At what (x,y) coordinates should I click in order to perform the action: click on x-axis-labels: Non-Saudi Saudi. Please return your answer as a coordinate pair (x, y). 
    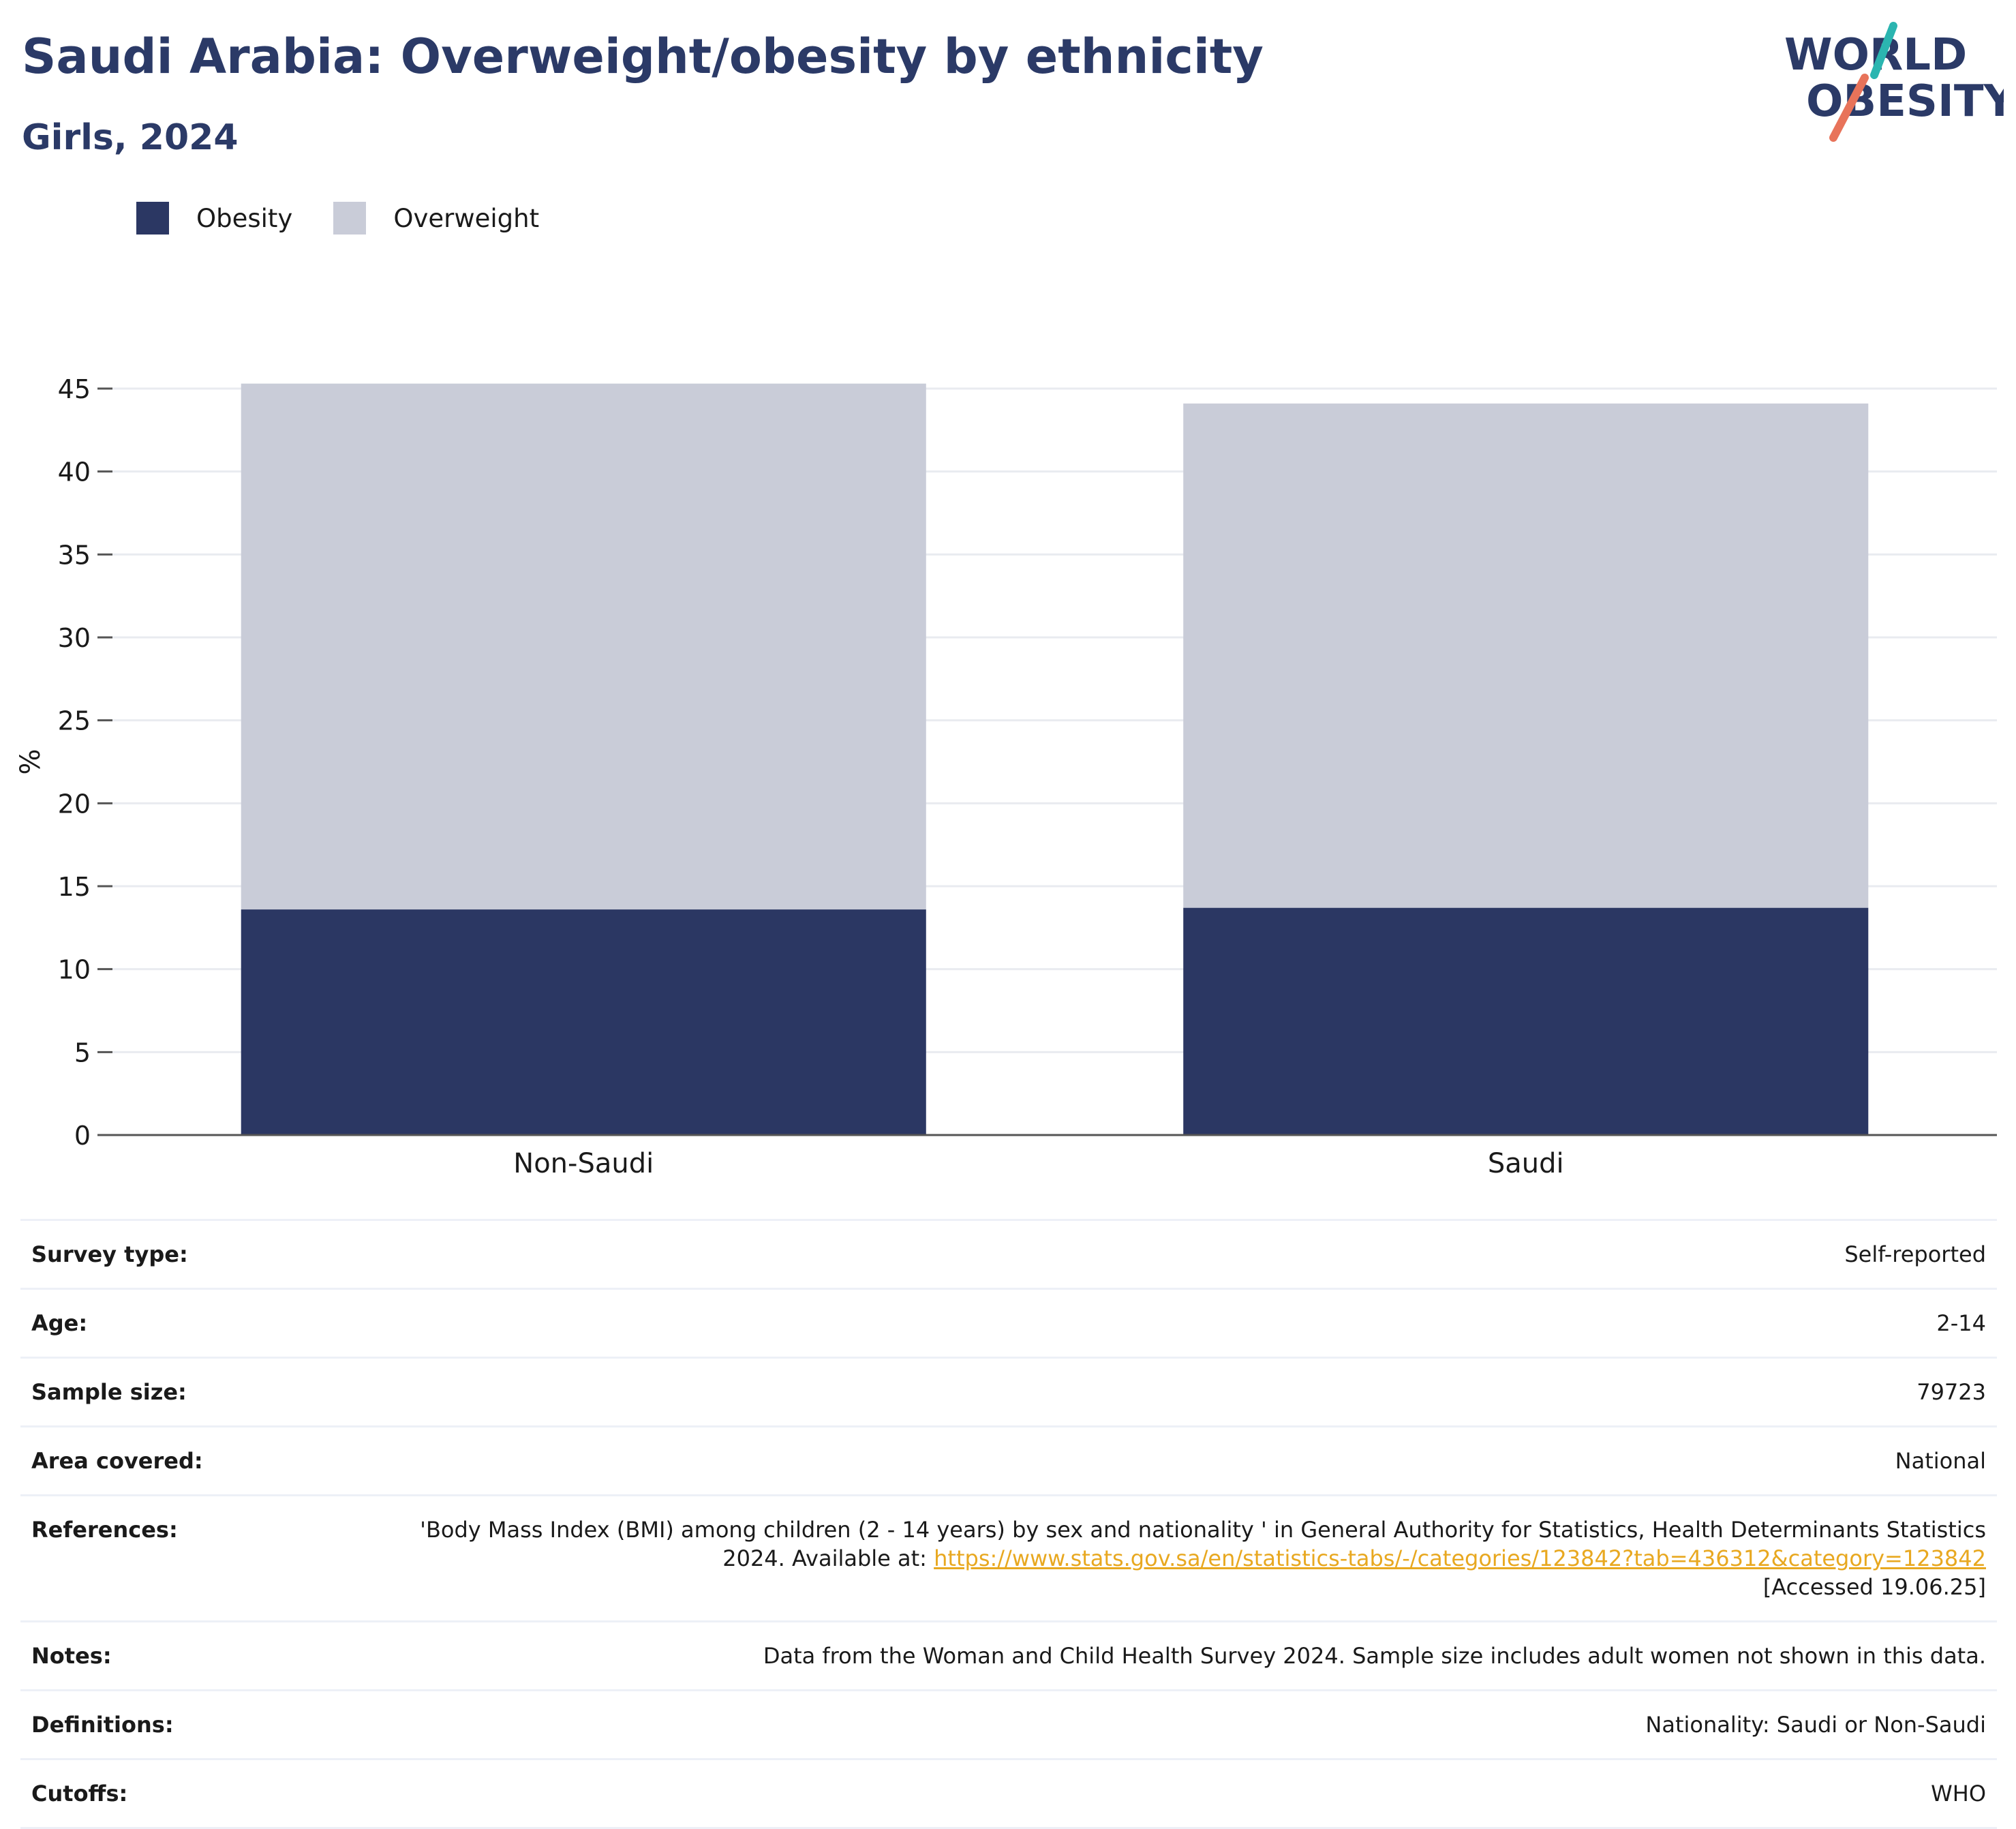
    Looking at the image, I should click on (1038, 1163).